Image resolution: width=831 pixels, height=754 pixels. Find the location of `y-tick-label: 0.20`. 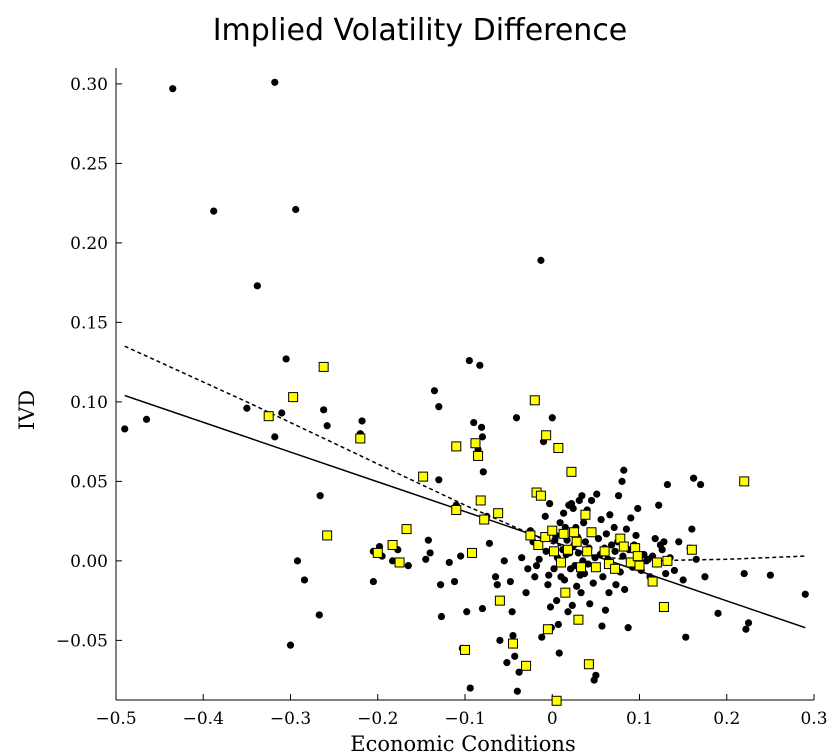

y-tick-label: 0.20 is located at coordinates (89, 244).